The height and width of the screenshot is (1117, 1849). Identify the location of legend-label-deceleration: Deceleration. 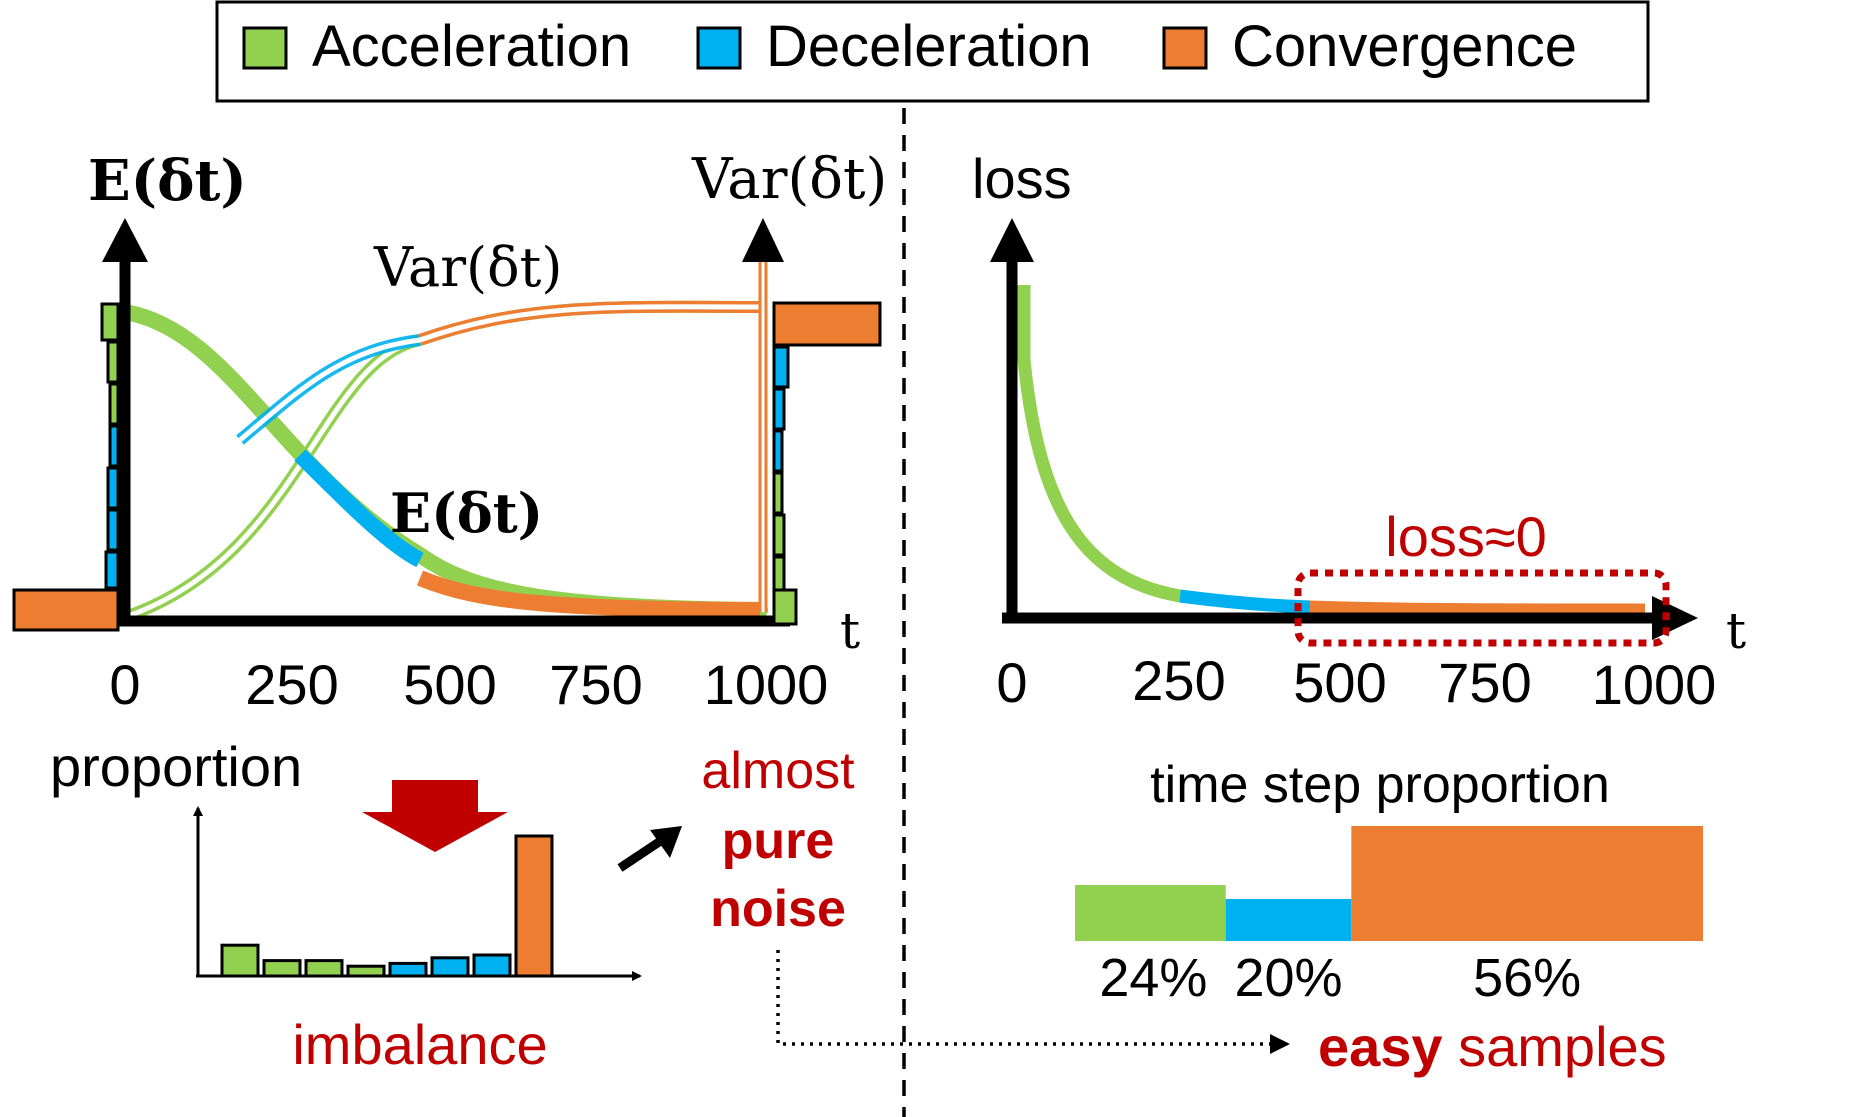
(929, 46).